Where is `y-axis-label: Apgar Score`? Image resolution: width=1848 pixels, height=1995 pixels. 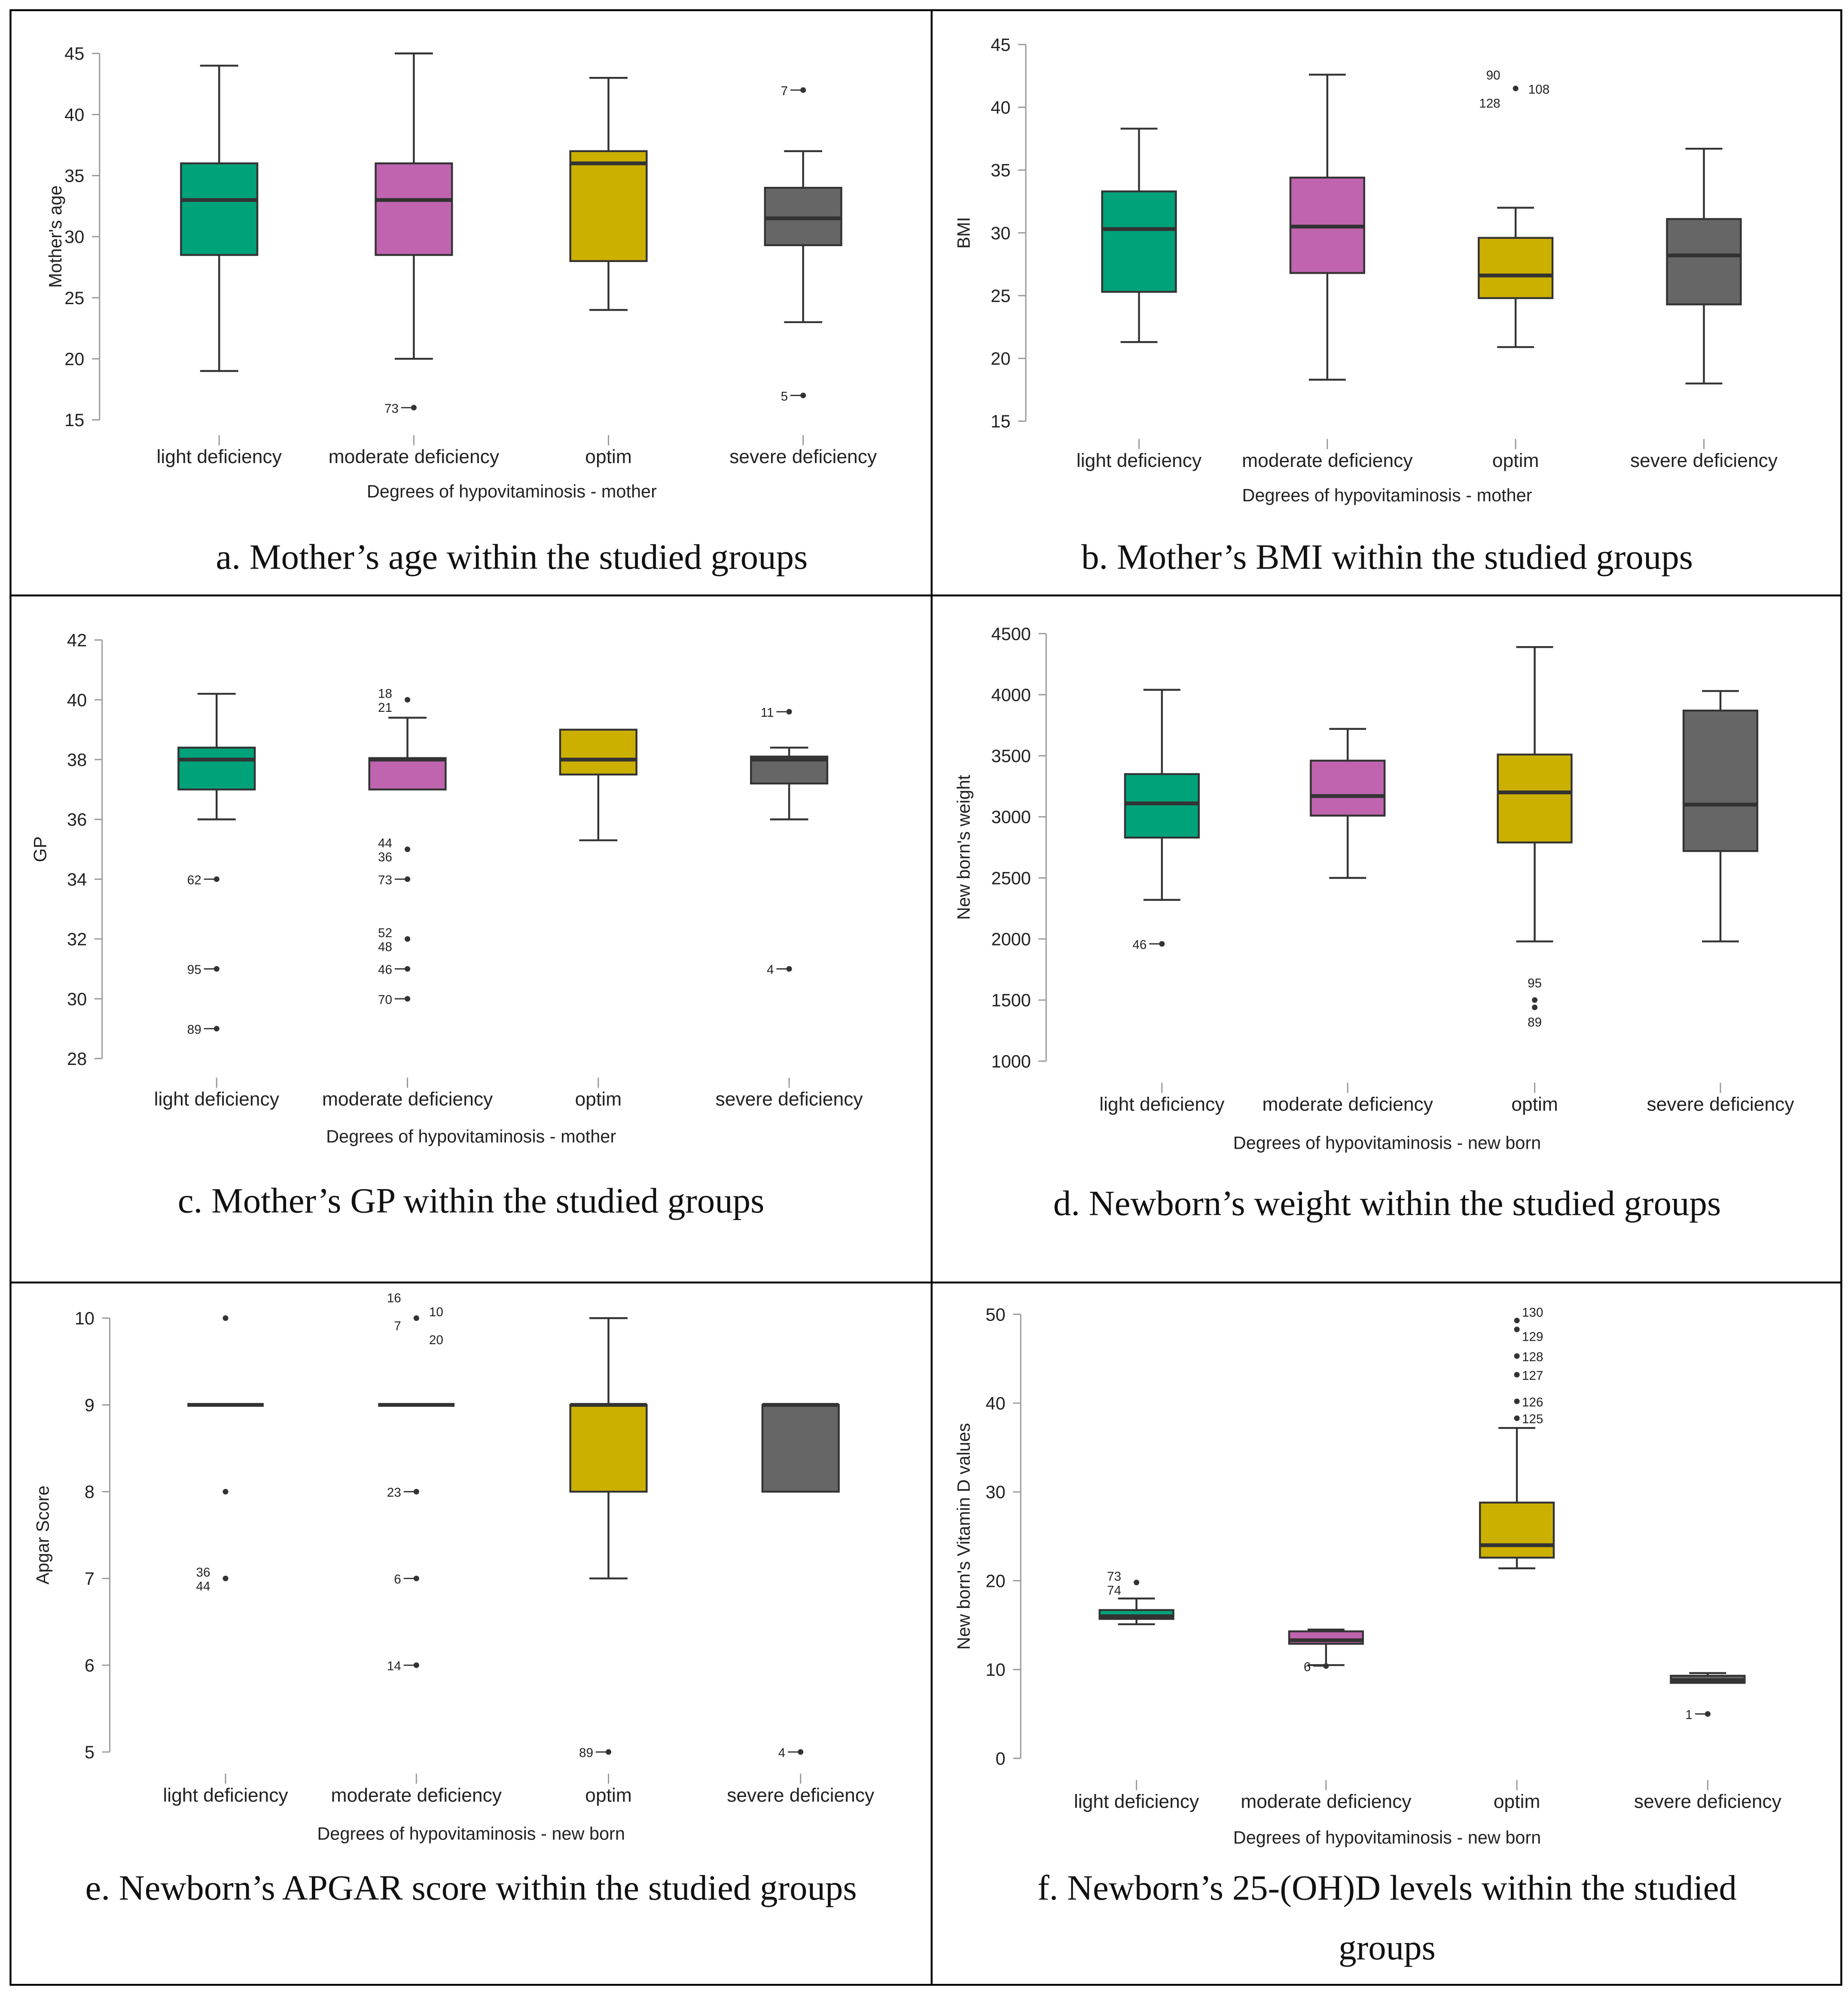 y-axis-label: Apgar Score is located at coordinates (42, 1535).